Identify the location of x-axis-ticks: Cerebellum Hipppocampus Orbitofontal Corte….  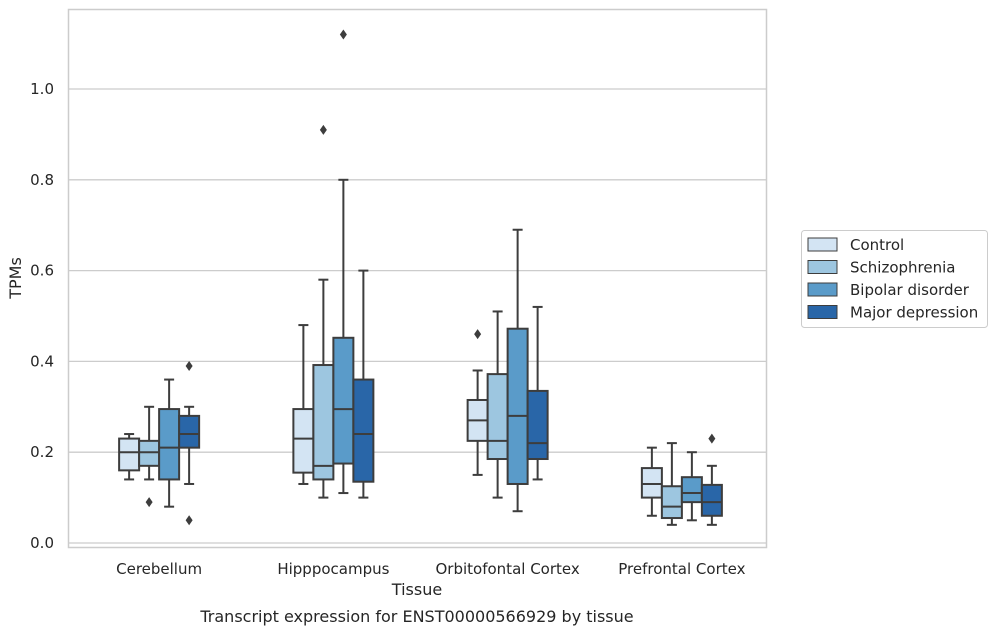
(430, 569).